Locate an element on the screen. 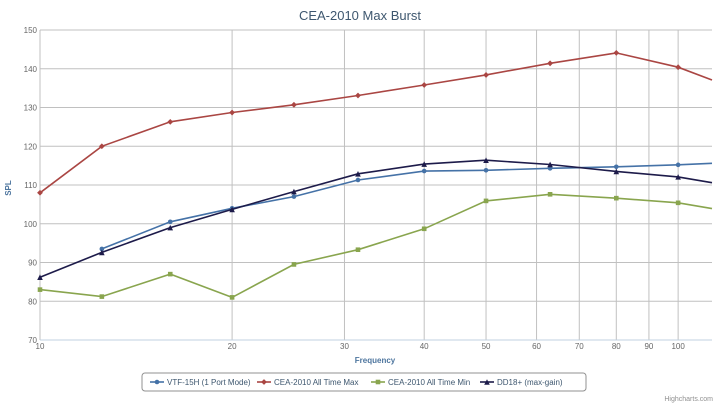  x-tick-label: 10 is located at coordinates (40, 346).